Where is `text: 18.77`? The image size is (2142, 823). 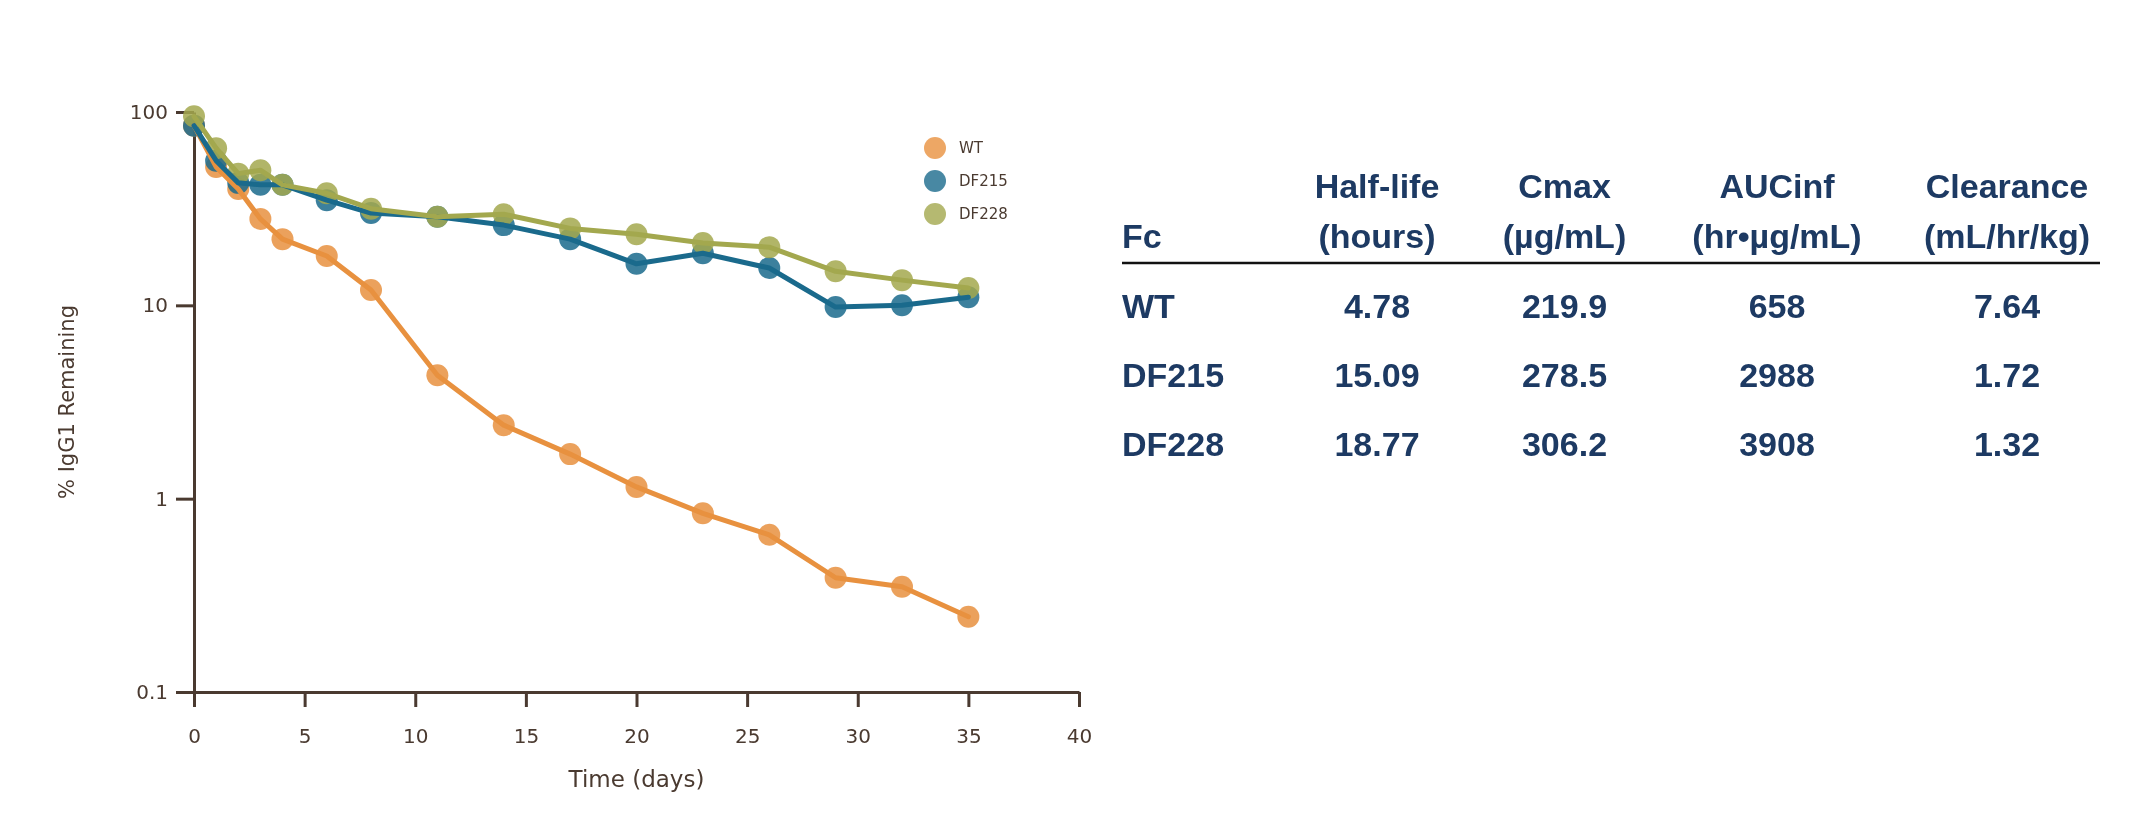
text: 18.77 is located at coordinates (1377, 444).